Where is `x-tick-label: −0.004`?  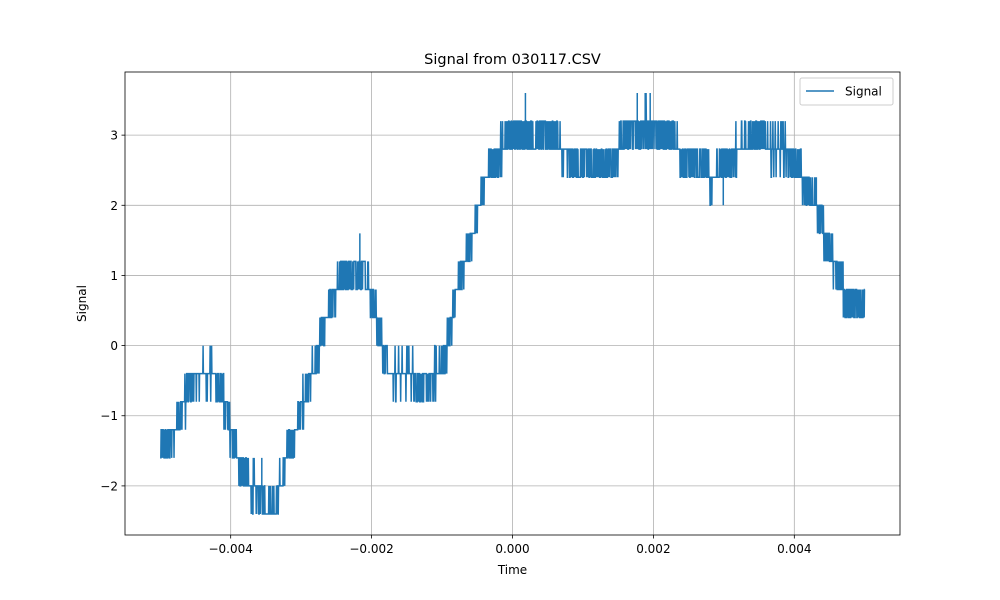
x-tick-label: −0.004 is located at coordinates (230, 549).